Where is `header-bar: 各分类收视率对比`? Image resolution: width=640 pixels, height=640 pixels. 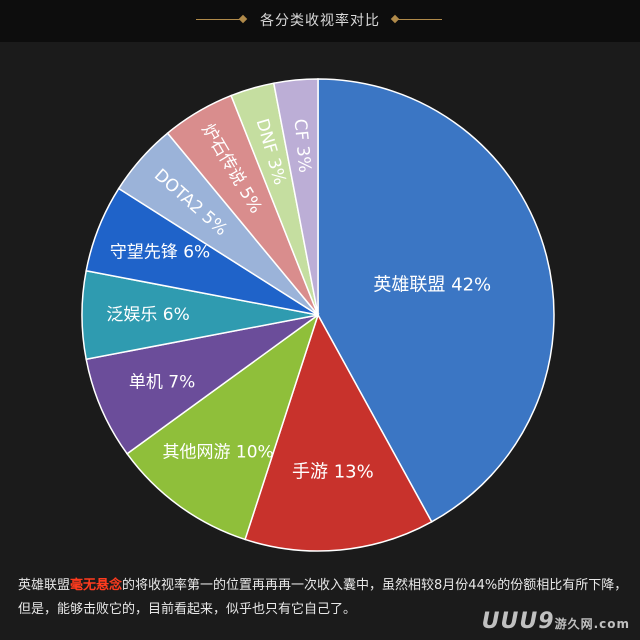
header-bar: 各分类收视率对比 is located at coordinates (320, 21).